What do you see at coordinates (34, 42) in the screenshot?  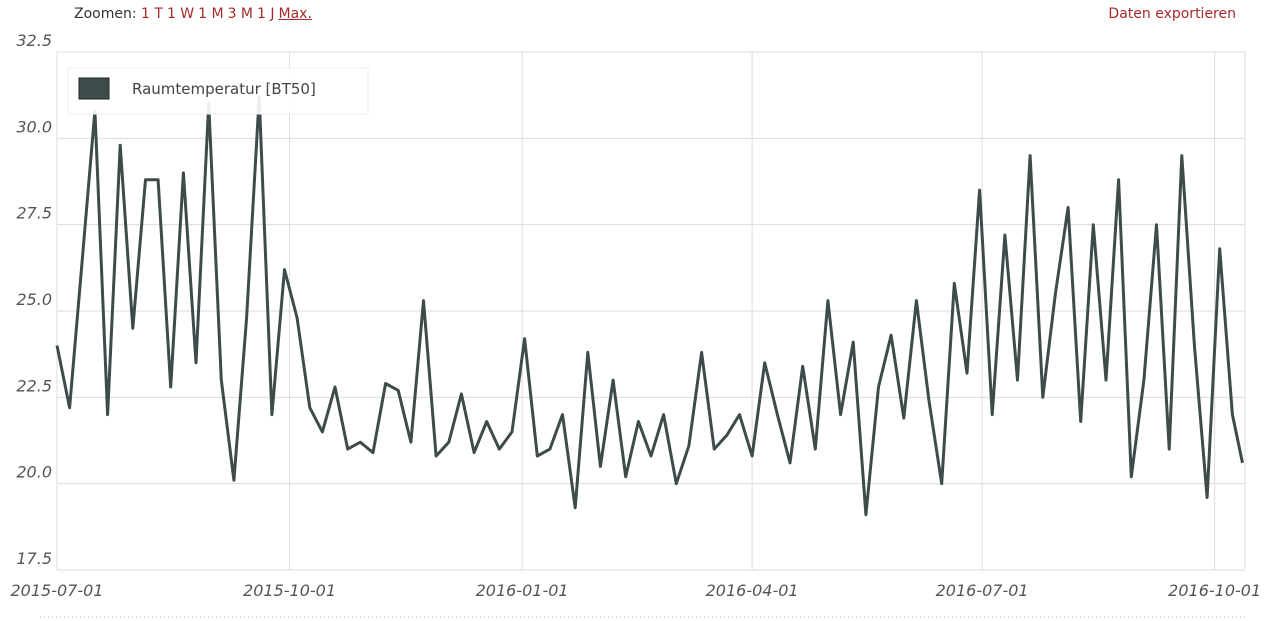 I see `y-tick-label: 32.5` at bounding box center [34, 42].